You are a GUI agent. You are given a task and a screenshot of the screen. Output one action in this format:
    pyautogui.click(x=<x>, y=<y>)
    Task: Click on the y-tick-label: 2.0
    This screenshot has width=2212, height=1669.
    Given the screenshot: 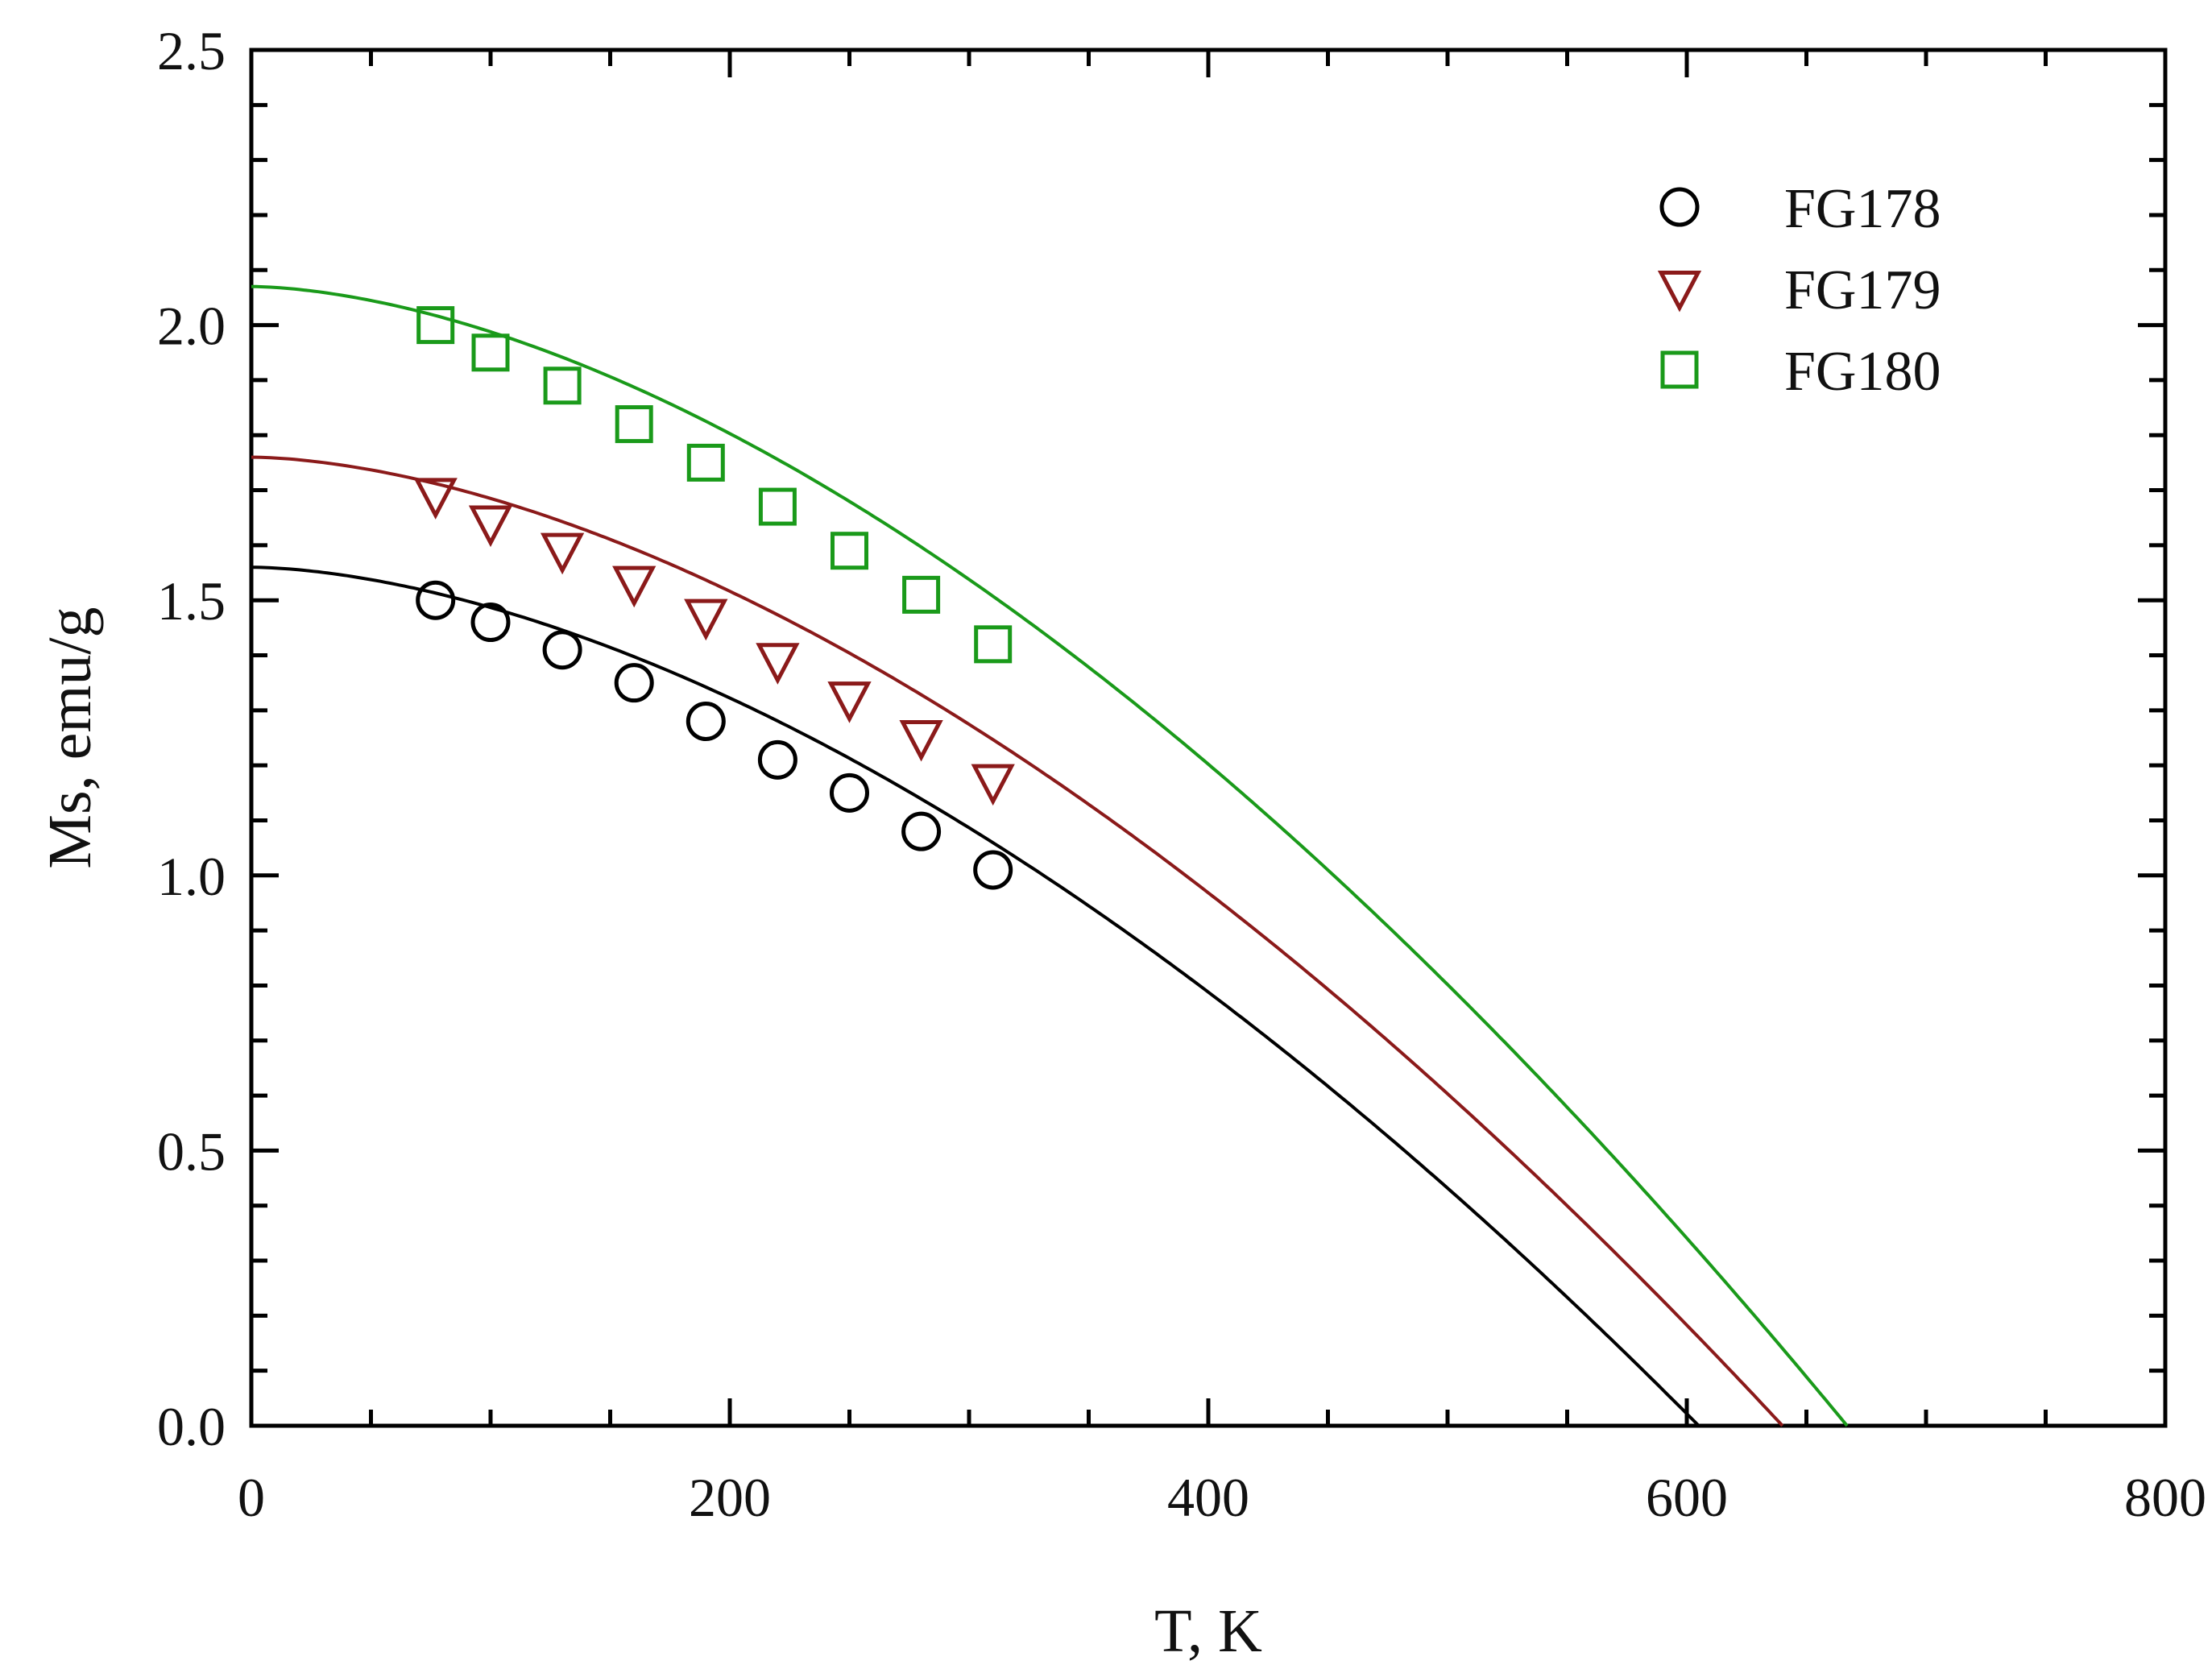 What is the action you would take?
    pyautogui.click(x=191, y=326)
    